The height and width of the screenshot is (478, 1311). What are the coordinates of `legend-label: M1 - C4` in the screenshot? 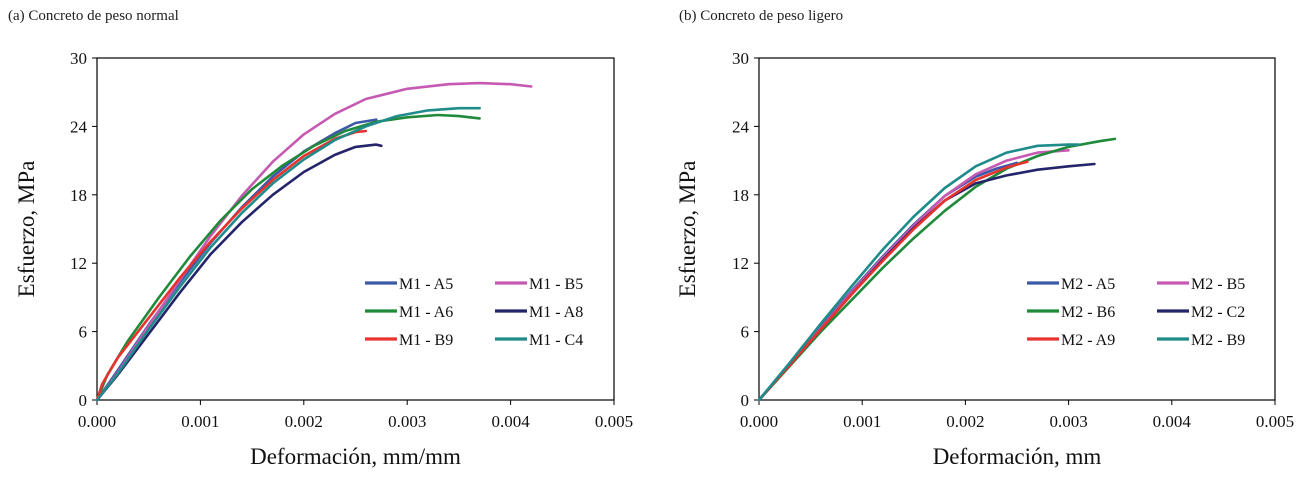 It's located at (556, 340).